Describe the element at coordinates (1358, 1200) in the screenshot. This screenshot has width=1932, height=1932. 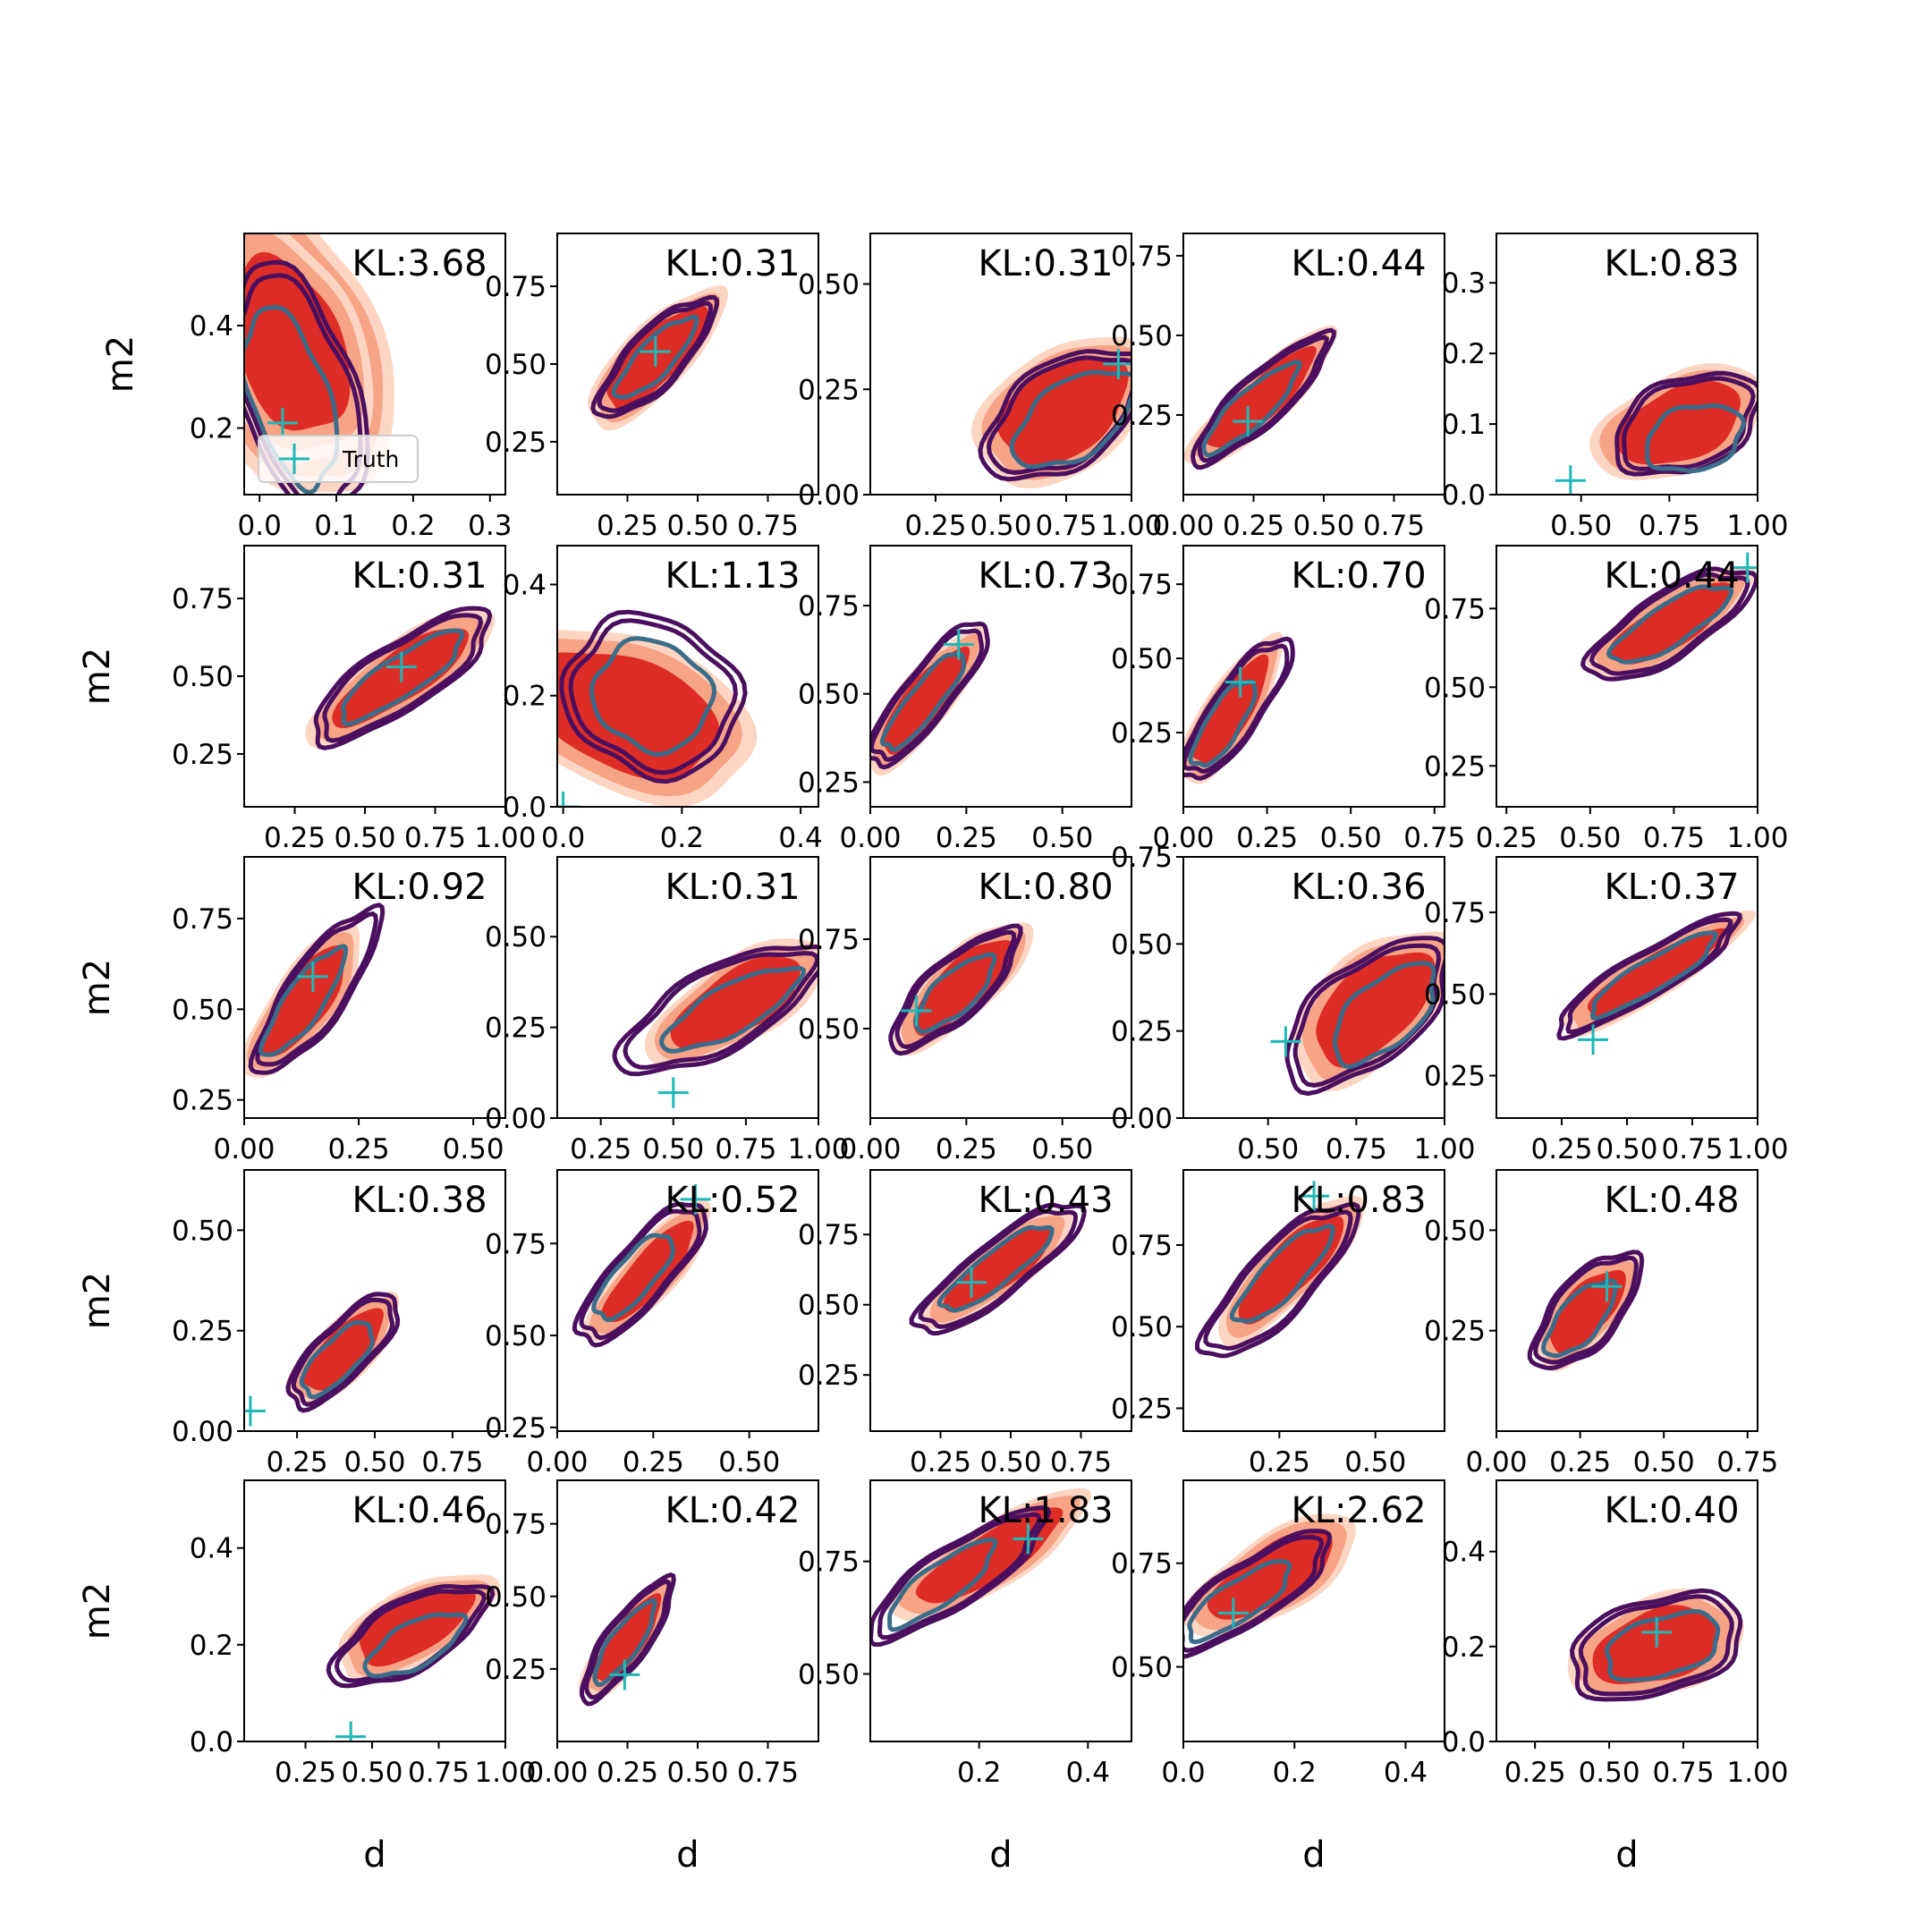
I see `kl-label: KL:0.83` at that location.